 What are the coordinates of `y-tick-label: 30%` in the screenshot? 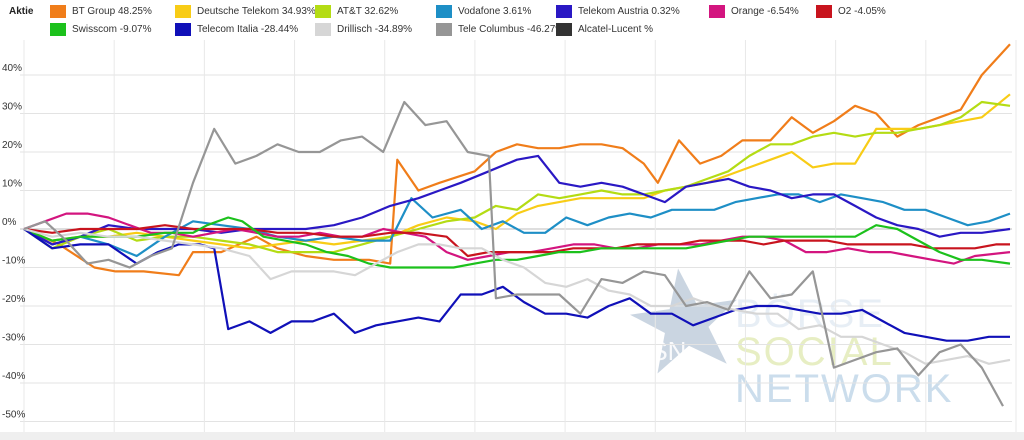 It's located at (12, 107).